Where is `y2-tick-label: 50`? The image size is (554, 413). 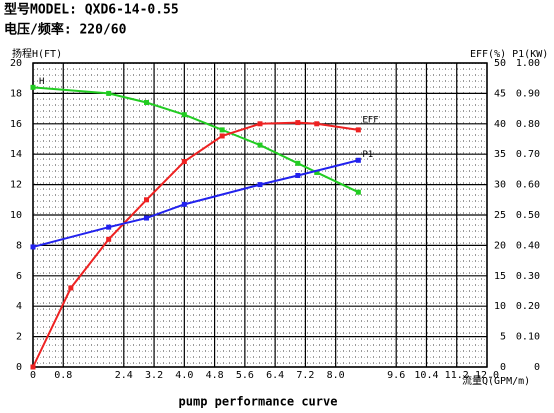
y2-tick-label: 50 is located at coordinates (500, 63).